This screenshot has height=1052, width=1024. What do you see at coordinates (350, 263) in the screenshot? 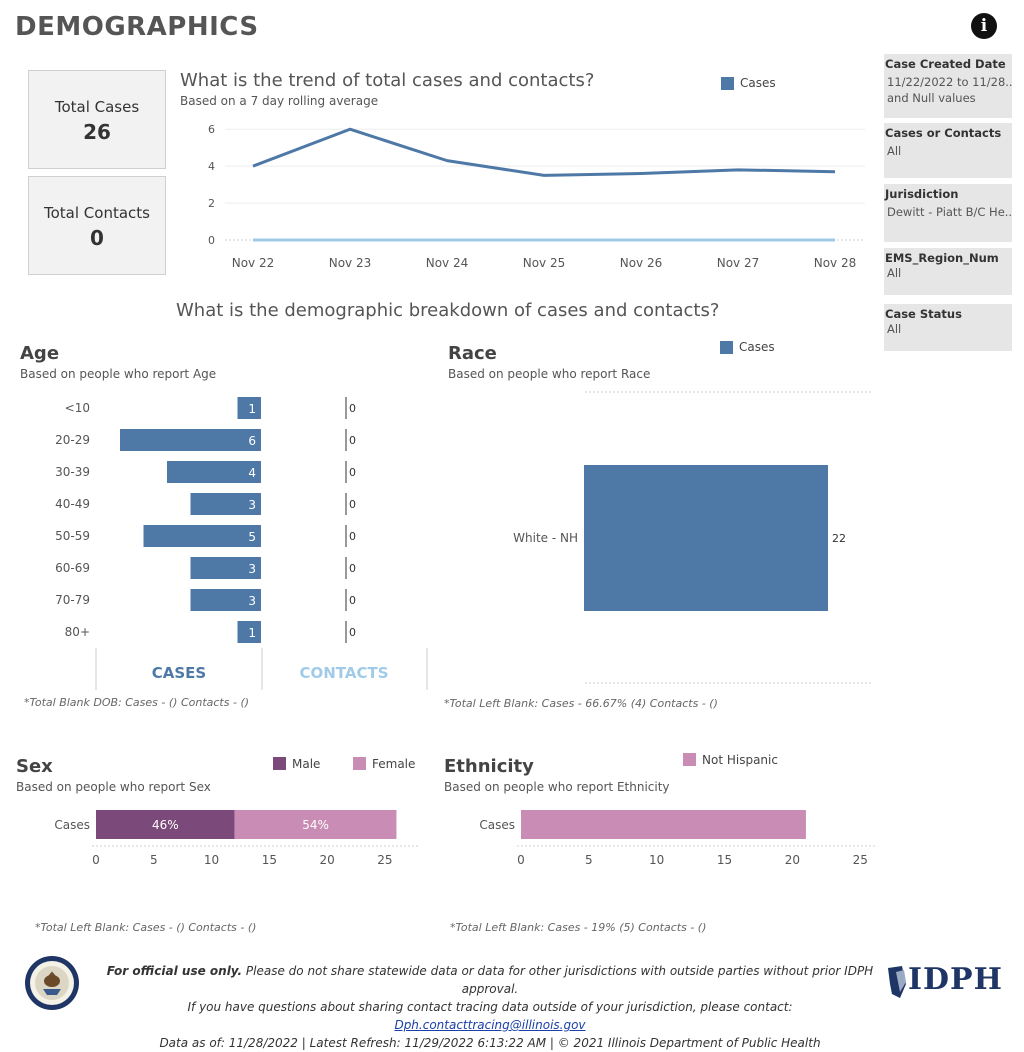
I see `x-tick-label: Nov 23` at bounding box center [350, 263].